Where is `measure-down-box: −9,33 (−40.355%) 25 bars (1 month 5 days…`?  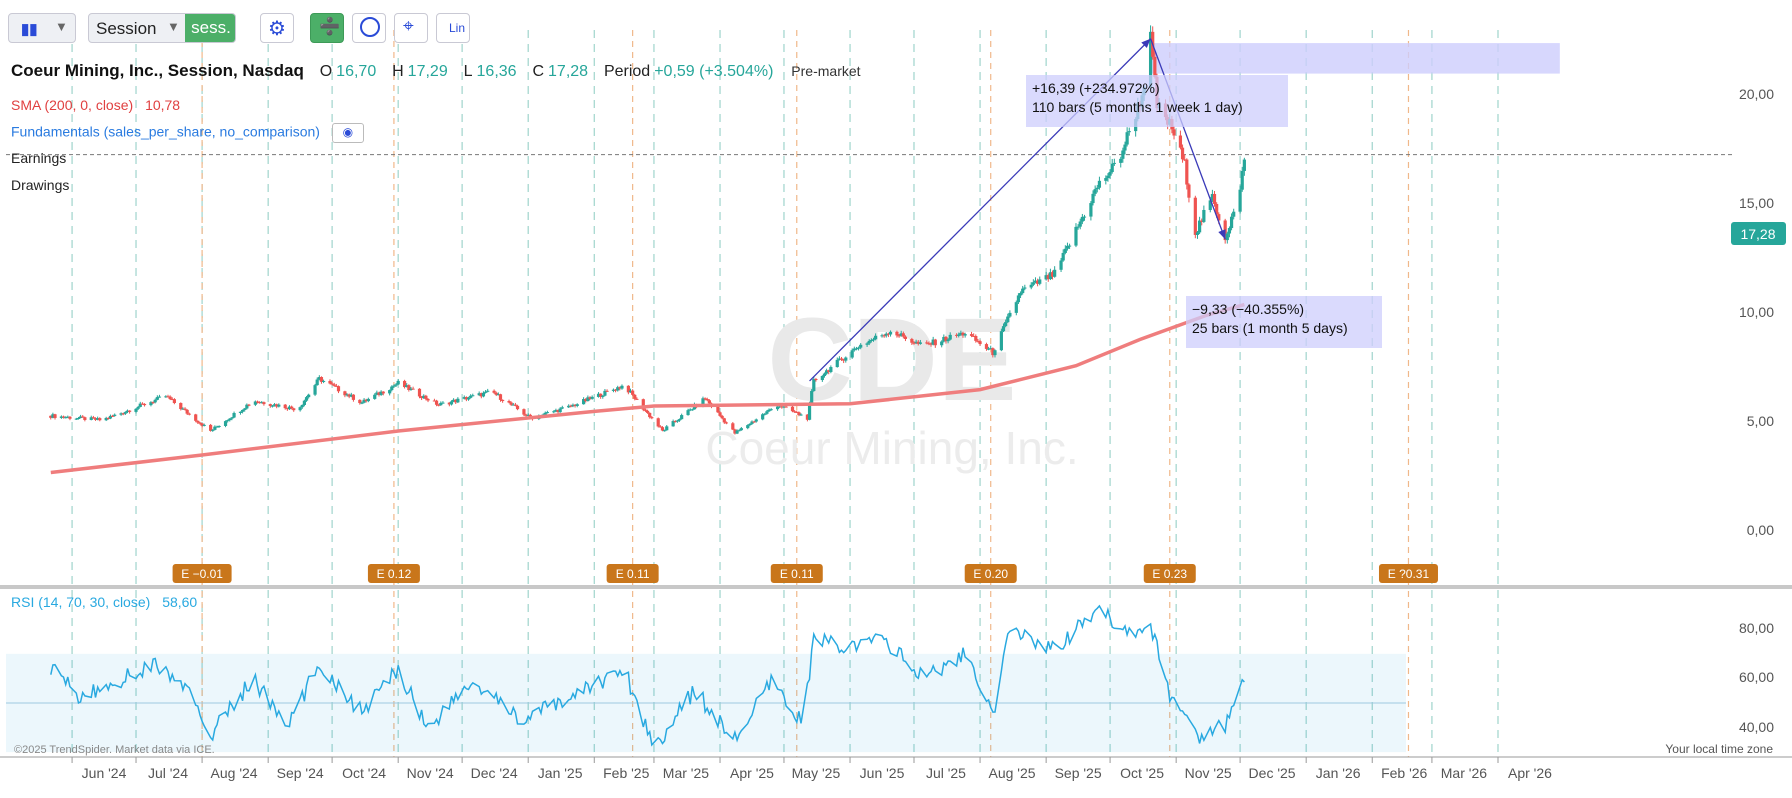 measure-down-box: −9,33 (−40.355%) 25 bars (1 month 5 days… is located at coordinates (1284, 322).